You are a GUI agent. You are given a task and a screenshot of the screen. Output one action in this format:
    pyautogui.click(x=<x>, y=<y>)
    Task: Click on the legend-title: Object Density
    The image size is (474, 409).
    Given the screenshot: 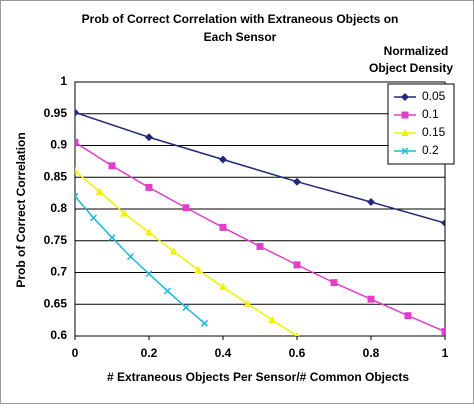 What is the action you would take?
    pyautogui.click(x=411, y=68)
    